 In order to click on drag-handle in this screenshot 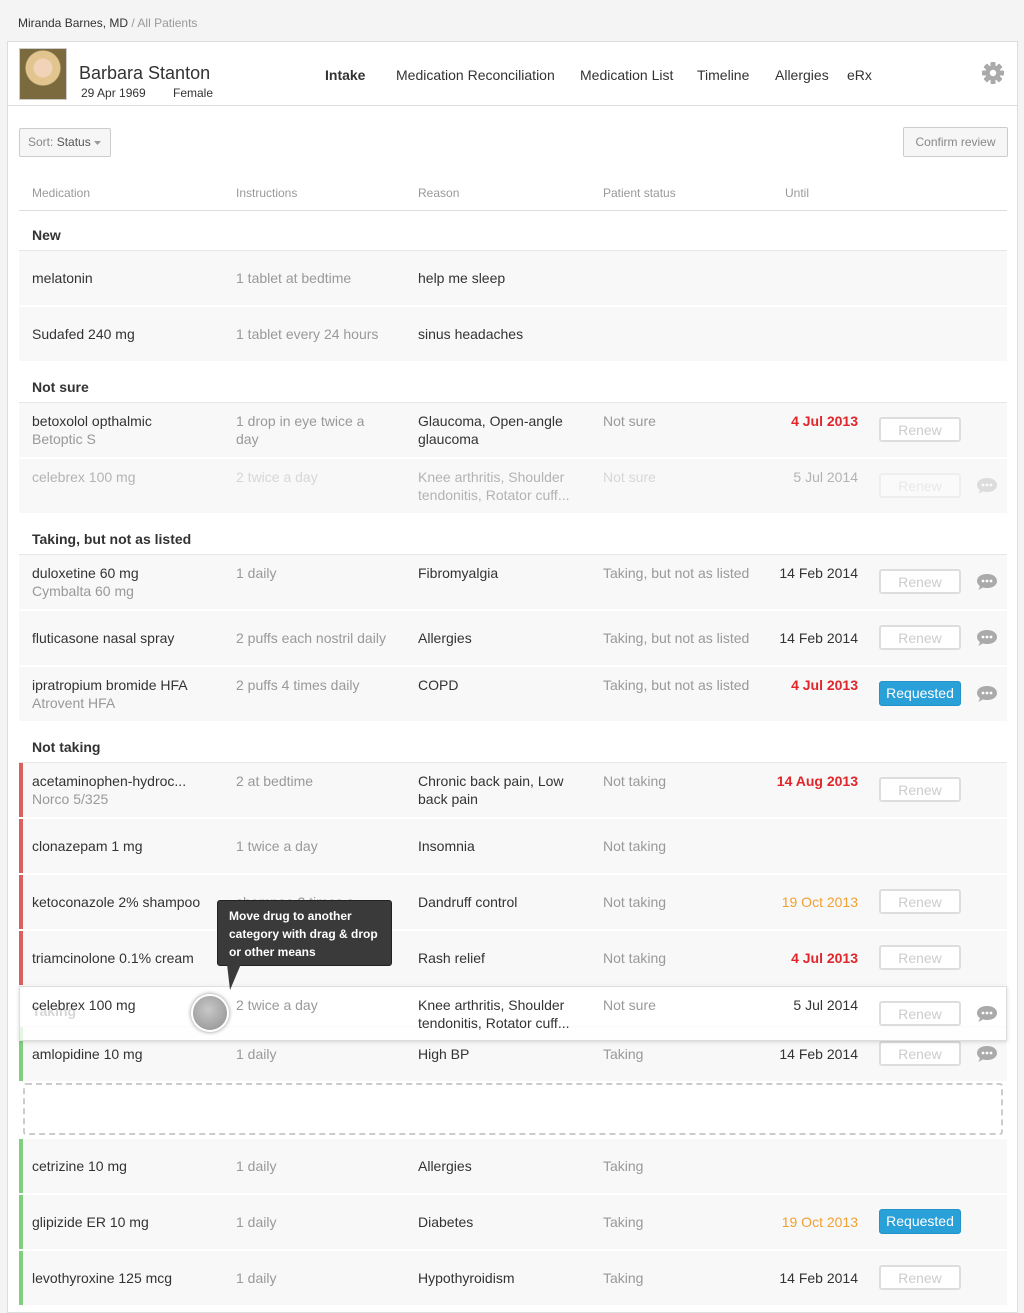, I will do `click(210, 1013)`.